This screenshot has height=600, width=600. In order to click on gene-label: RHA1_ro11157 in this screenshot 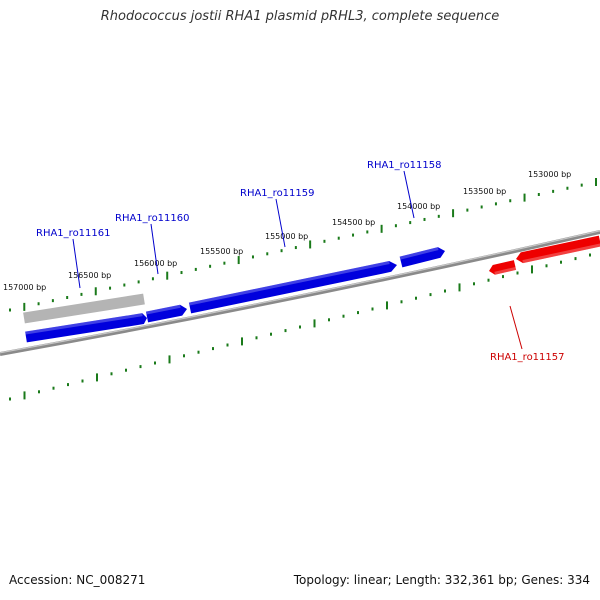, I will do `click(527, 357)`.